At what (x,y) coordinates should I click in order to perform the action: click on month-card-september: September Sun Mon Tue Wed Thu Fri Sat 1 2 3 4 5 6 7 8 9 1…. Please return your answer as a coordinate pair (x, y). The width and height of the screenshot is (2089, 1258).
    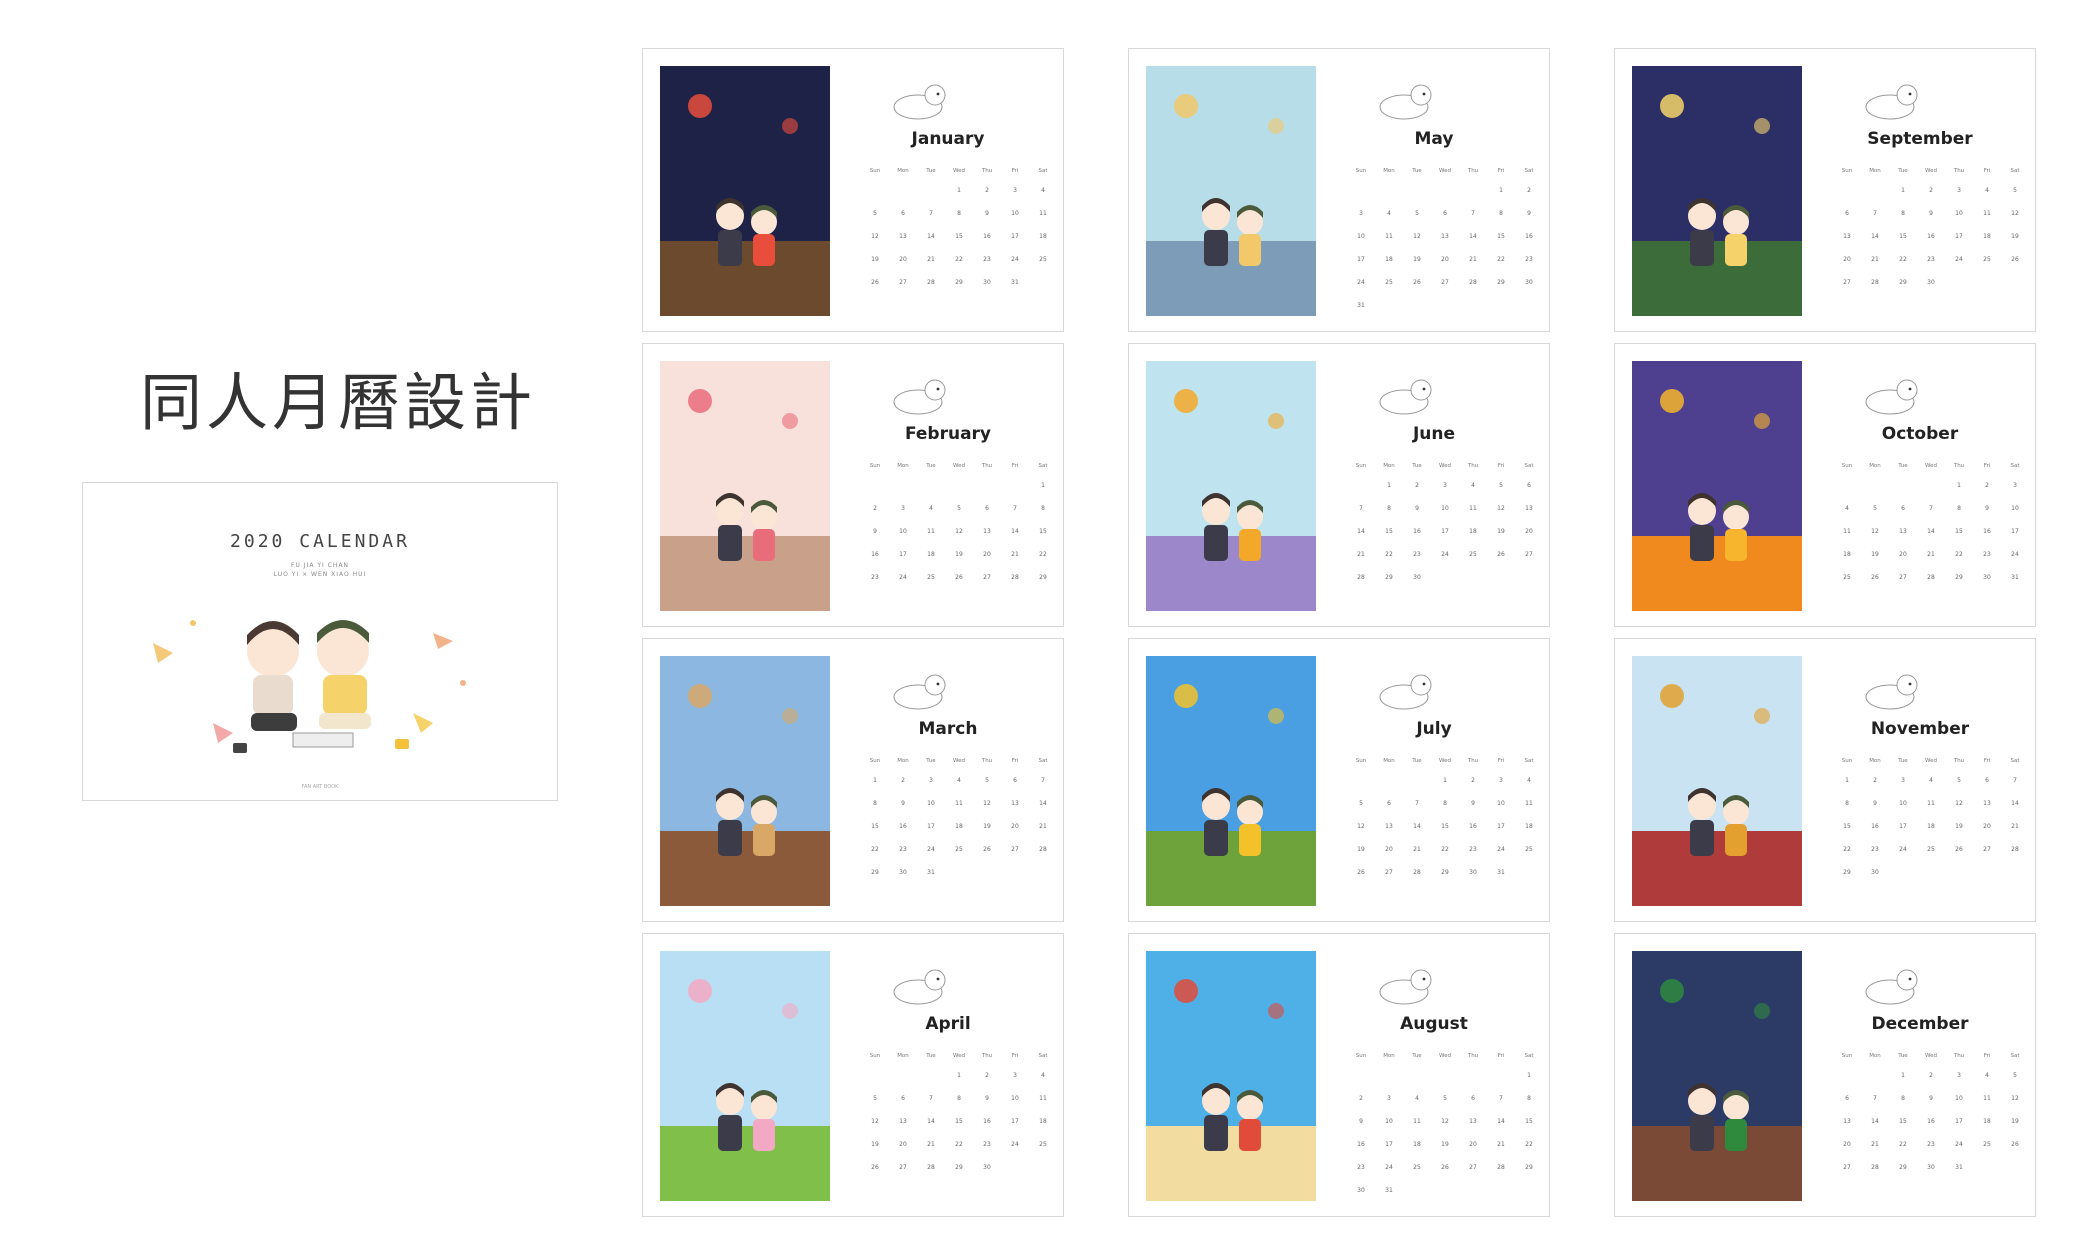
    Looking at the image, I should click on (1825, 190).